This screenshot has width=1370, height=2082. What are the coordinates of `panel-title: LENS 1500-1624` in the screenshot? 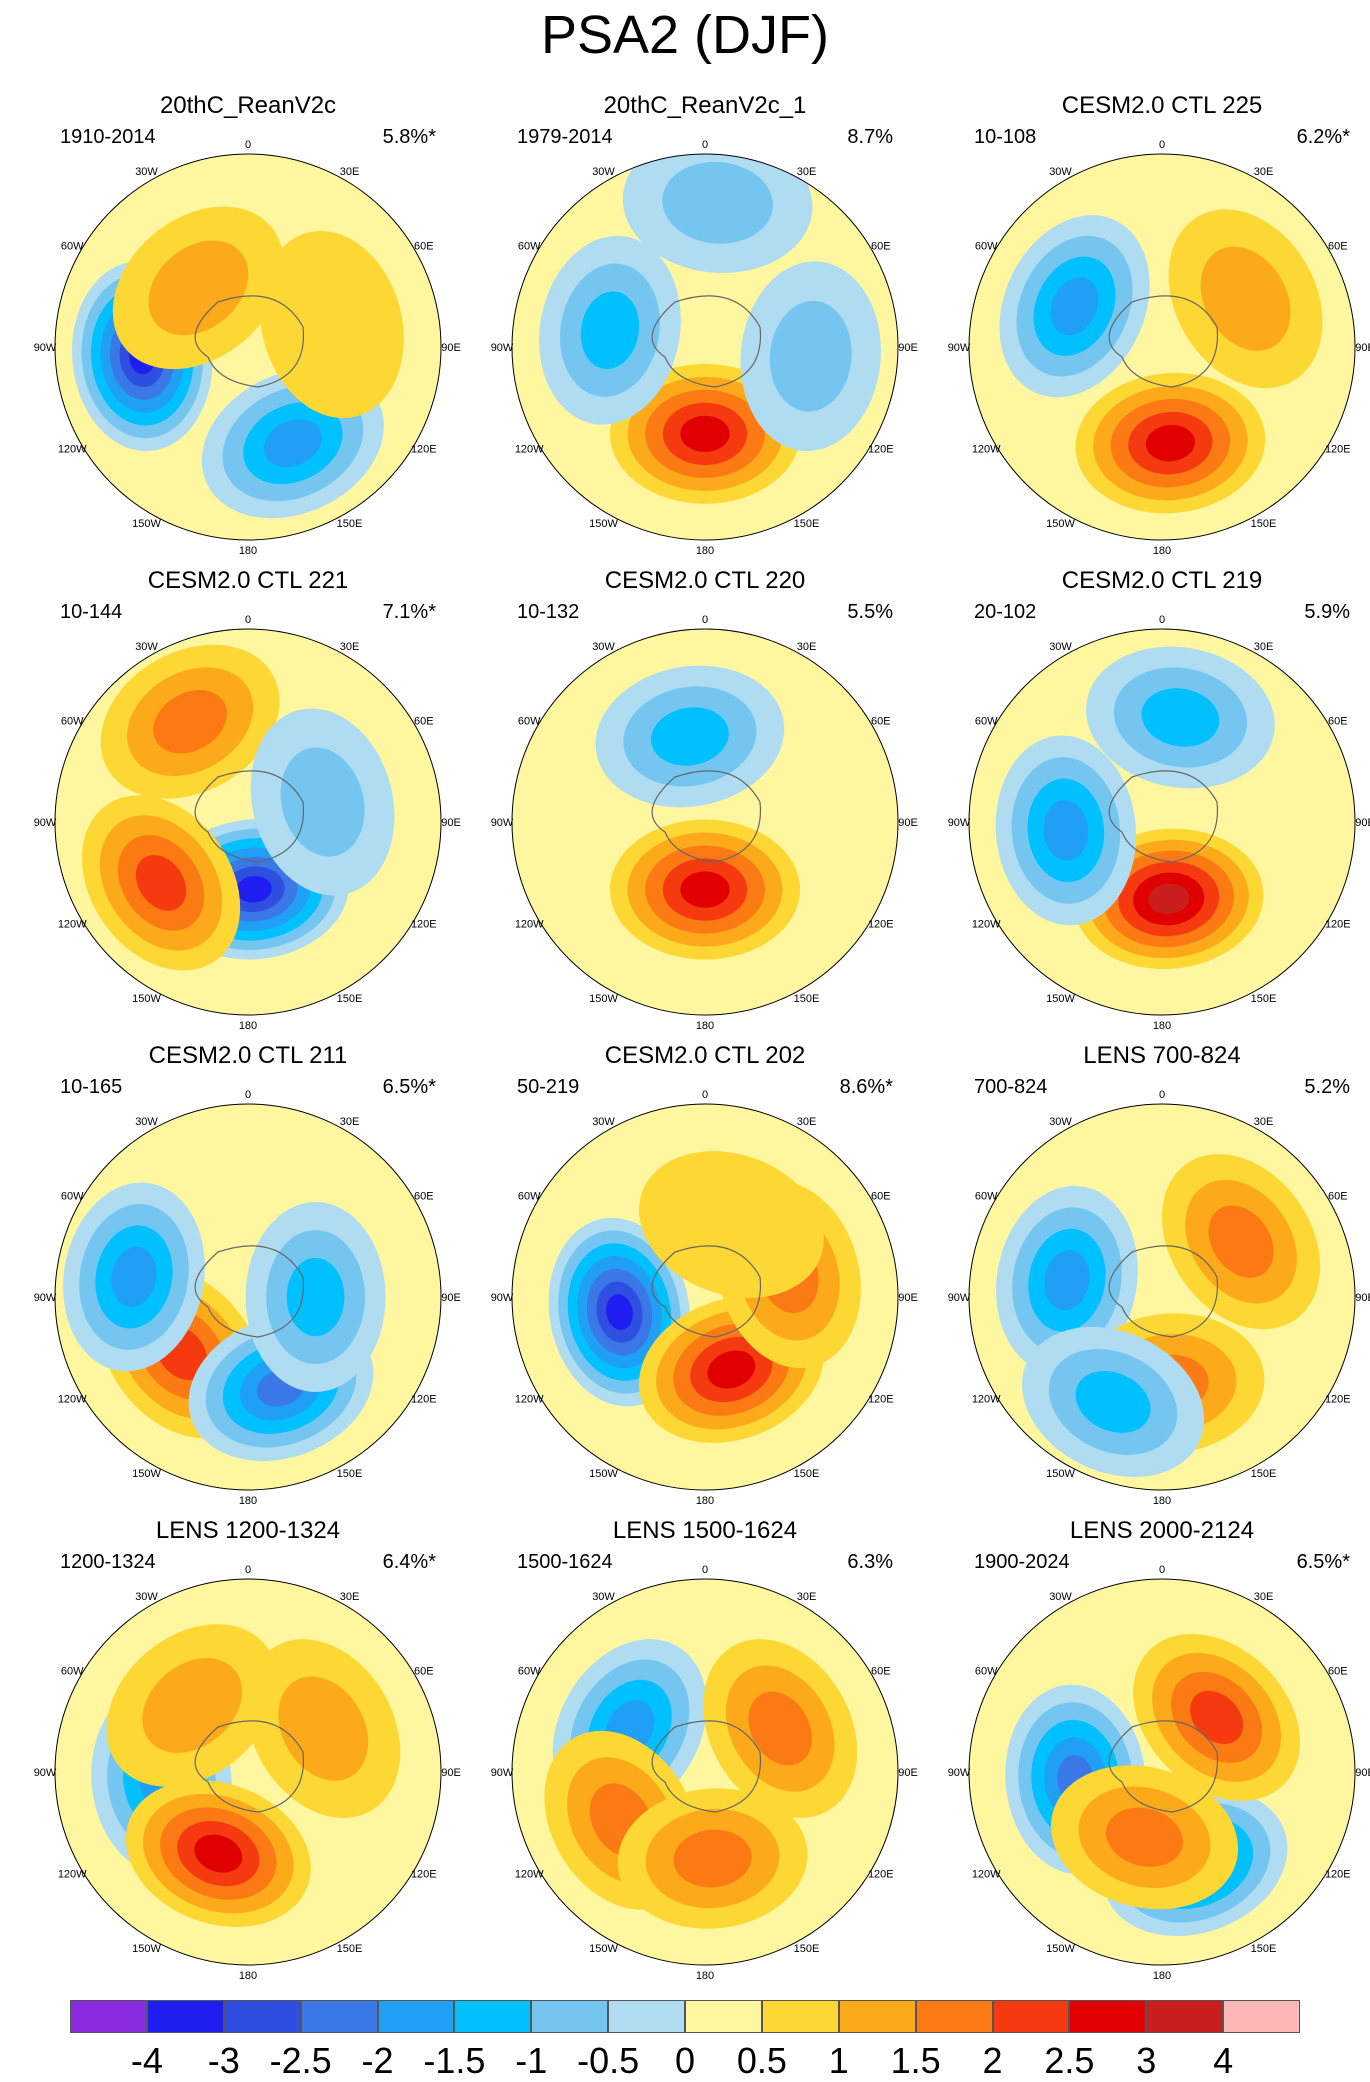 It's located at (705, 1530).